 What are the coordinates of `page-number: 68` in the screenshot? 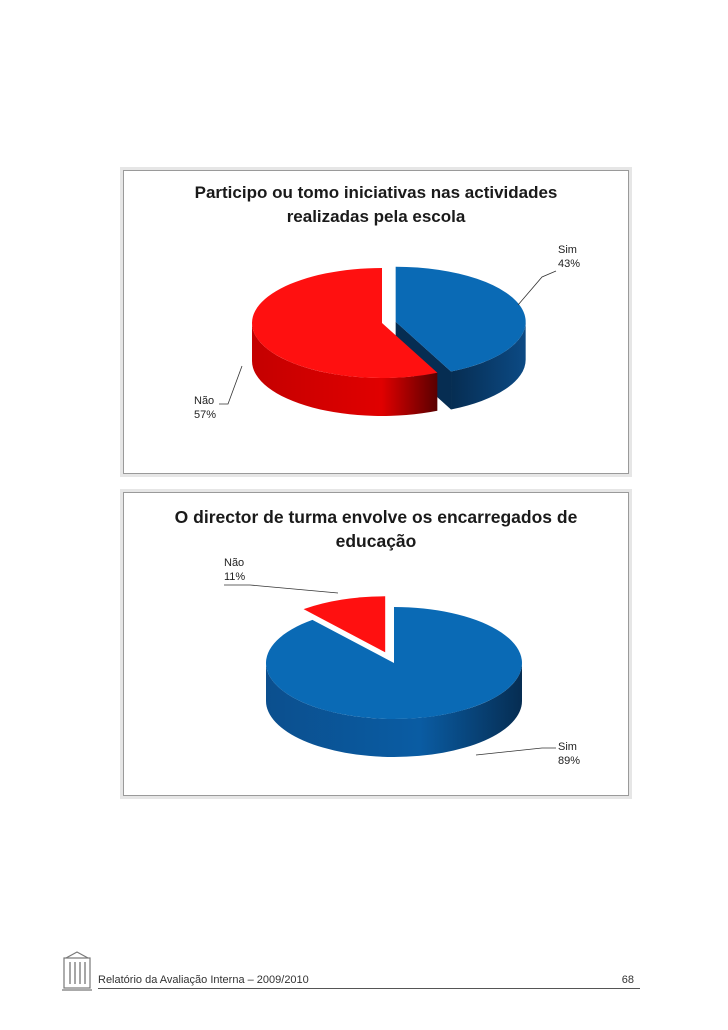 It's located at (627, 980).